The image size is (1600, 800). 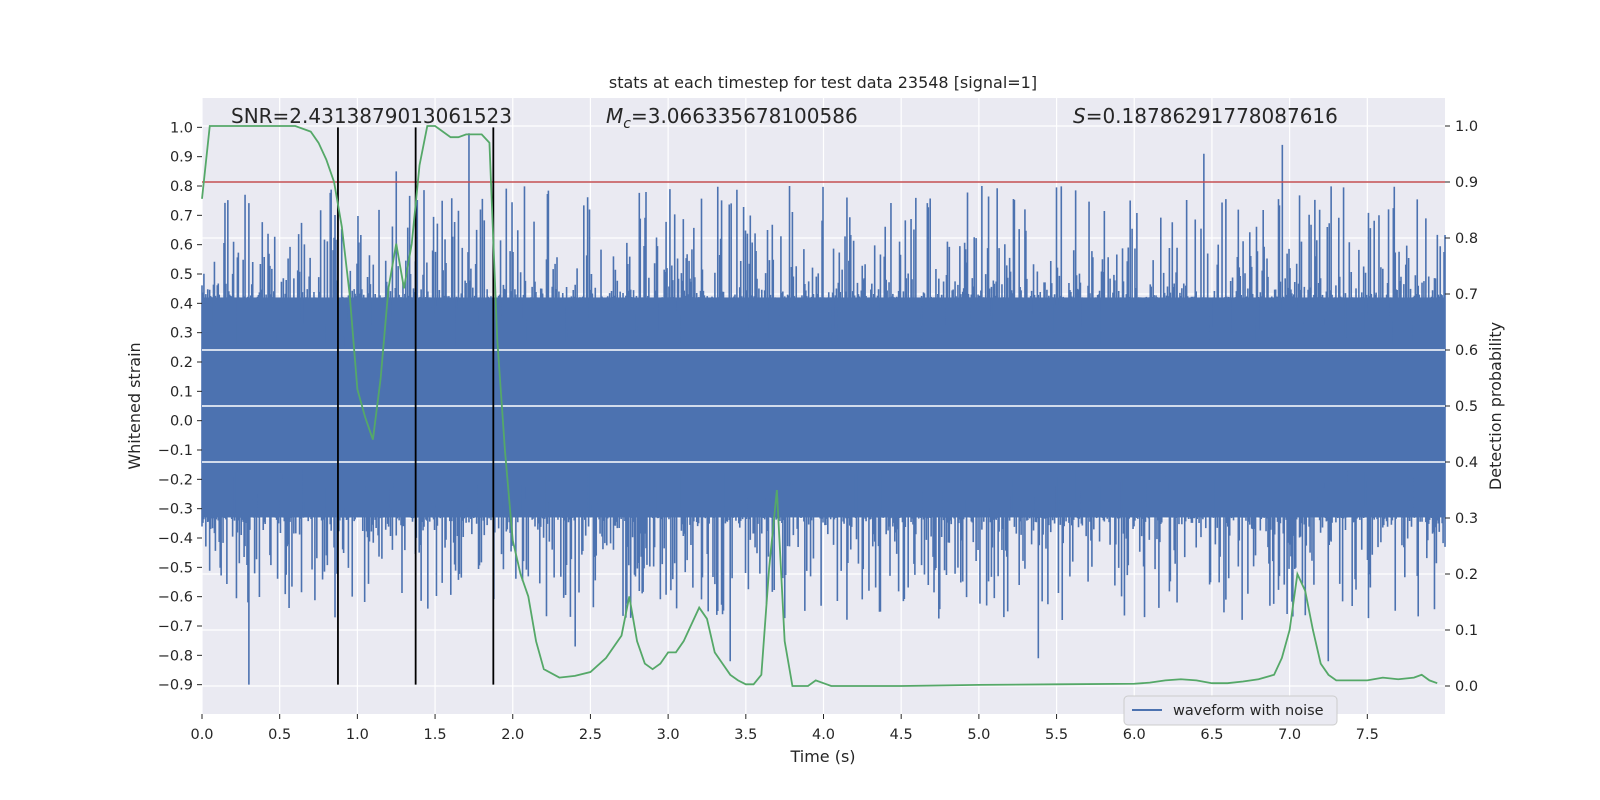 What do you see at coordinates (435, 735) in the screenshot?
I see `x-tick-label: 1.5` at bounding box center [435, 735].